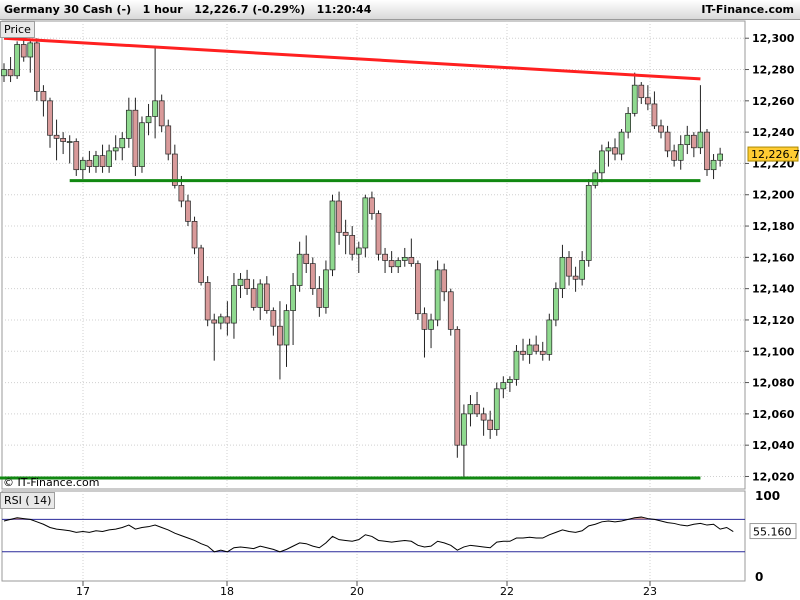  Describe the element at coordinates (28, 500) in the screenshot. I see `rsi-panel-label: RSI ( 14)` at that location.